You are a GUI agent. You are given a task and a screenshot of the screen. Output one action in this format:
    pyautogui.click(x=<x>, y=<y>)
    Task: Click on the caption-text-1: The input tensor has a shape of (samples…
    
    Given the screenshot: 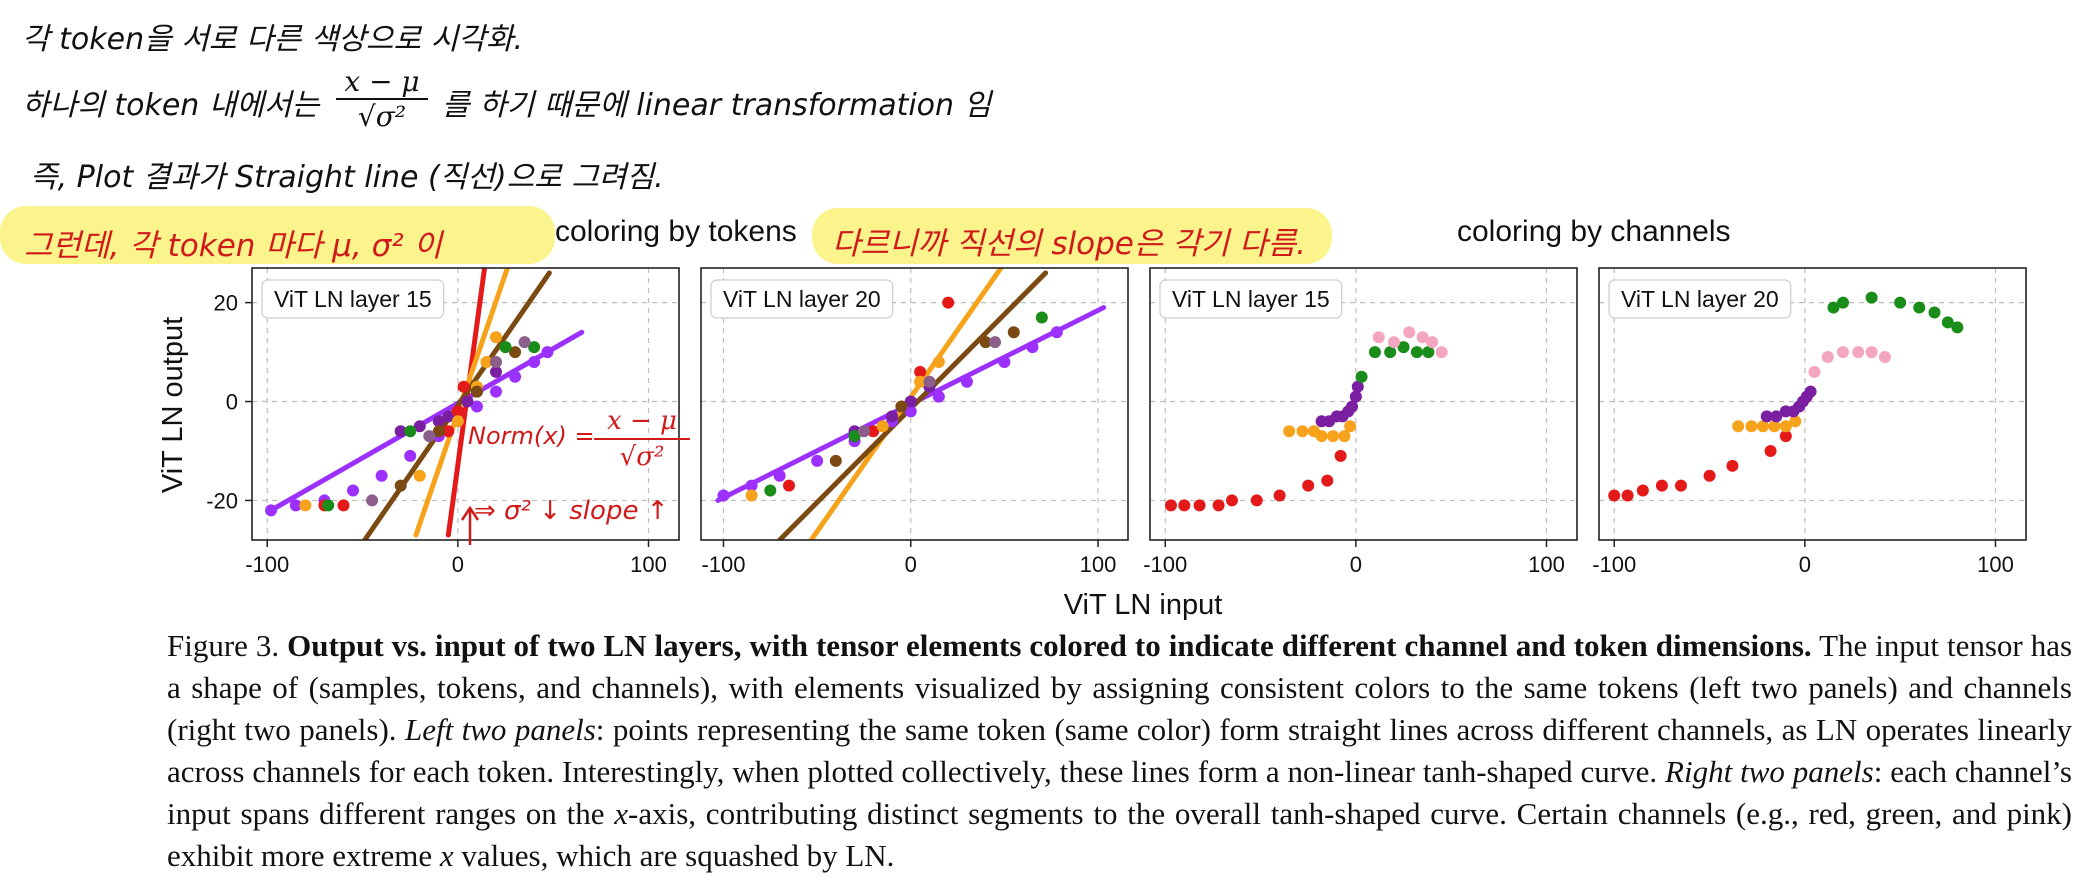 What is the action you would take?
    pyautogui.click(x=1120, y=687)
    